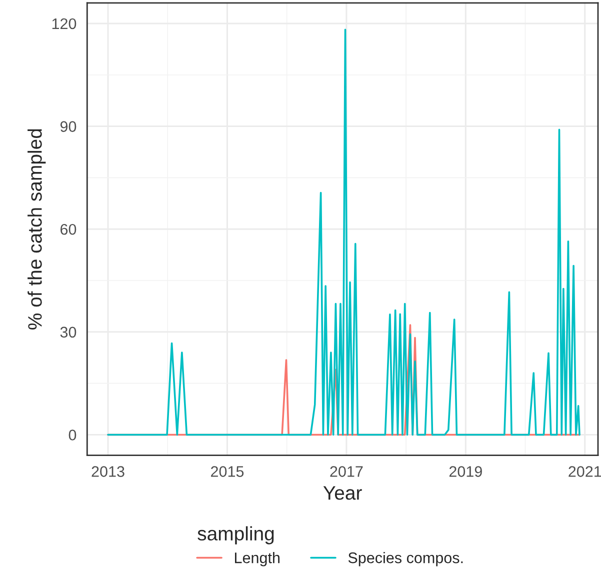  I want to click on y-tick-label: 0, so click(72, 435).